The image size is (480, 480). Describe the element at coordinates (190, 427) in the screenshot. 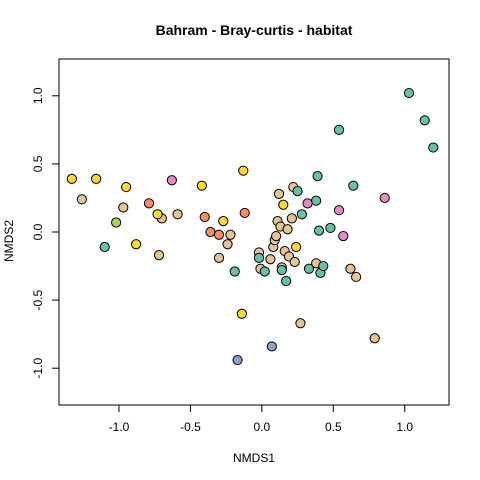

I see `x-tick-label: -0.5` at that location.